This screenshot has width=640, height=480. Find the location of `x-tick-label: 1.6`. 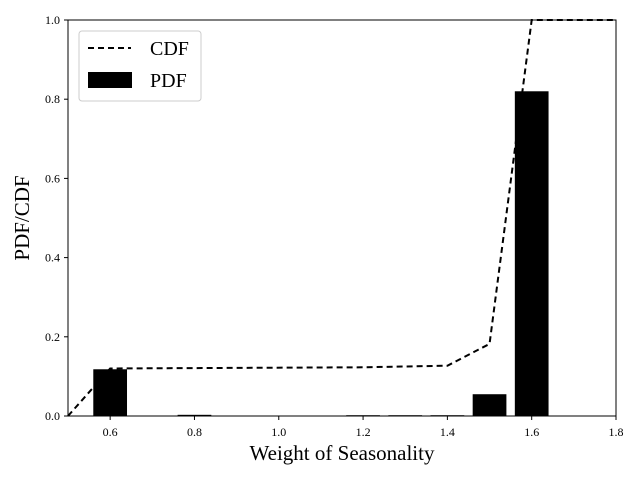

x-tick-label: 1.6 is located at coordinates (531, 432).